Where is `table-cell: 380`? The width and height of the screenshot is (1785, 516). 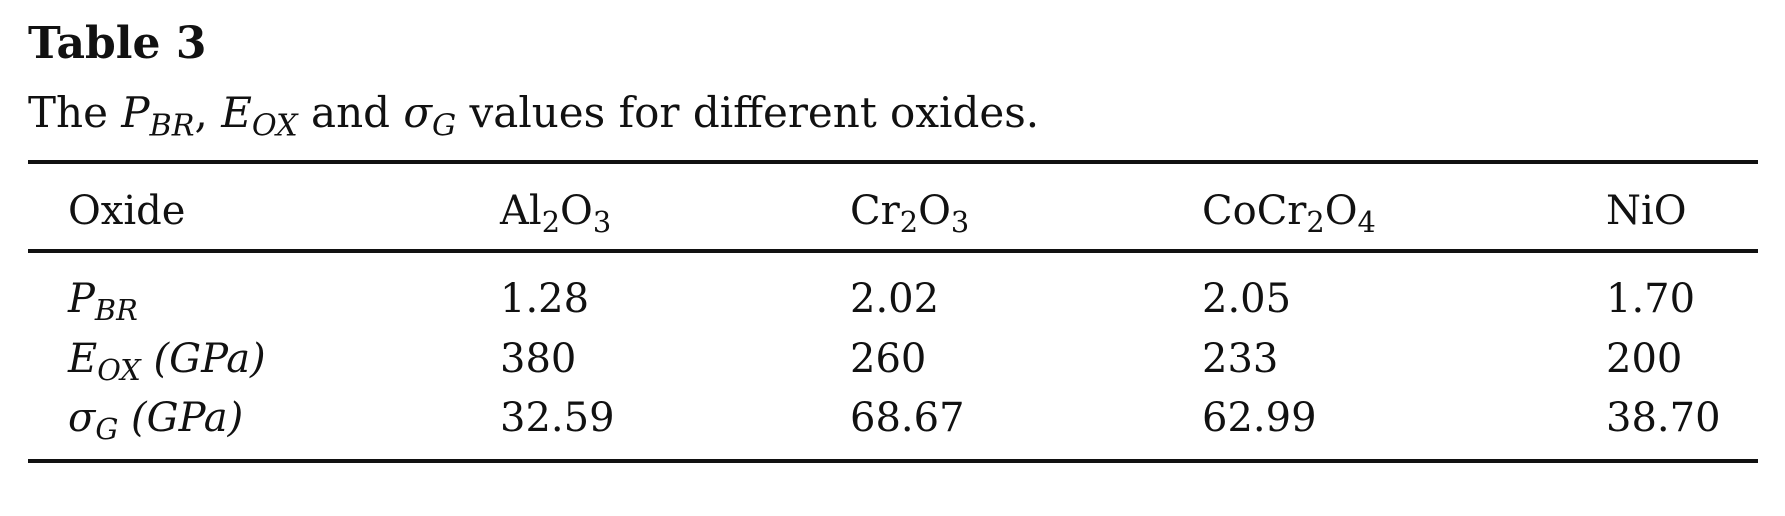 table-cell: 380 is located at coordinates (538, 359).